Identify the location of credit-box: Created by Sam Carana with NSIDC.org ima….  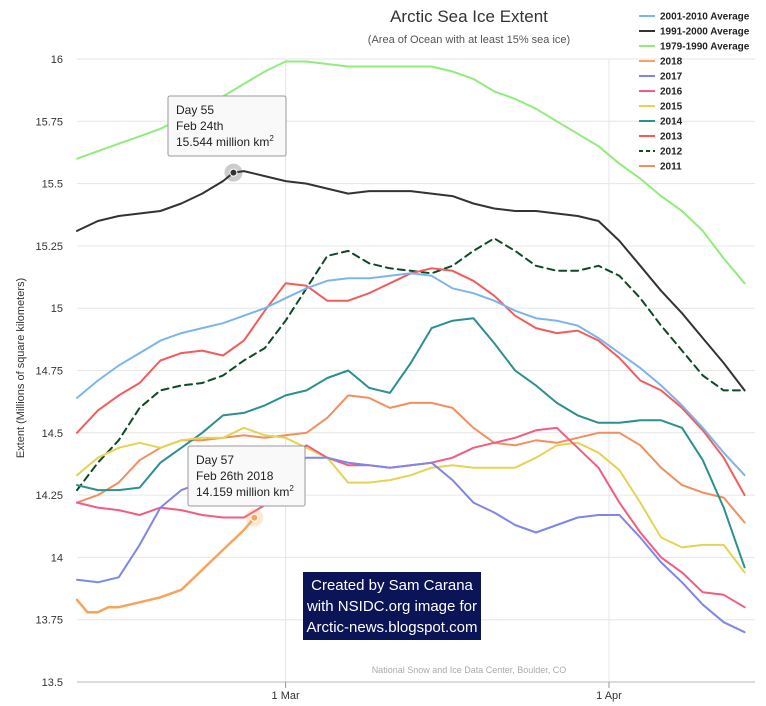
(392, 606).